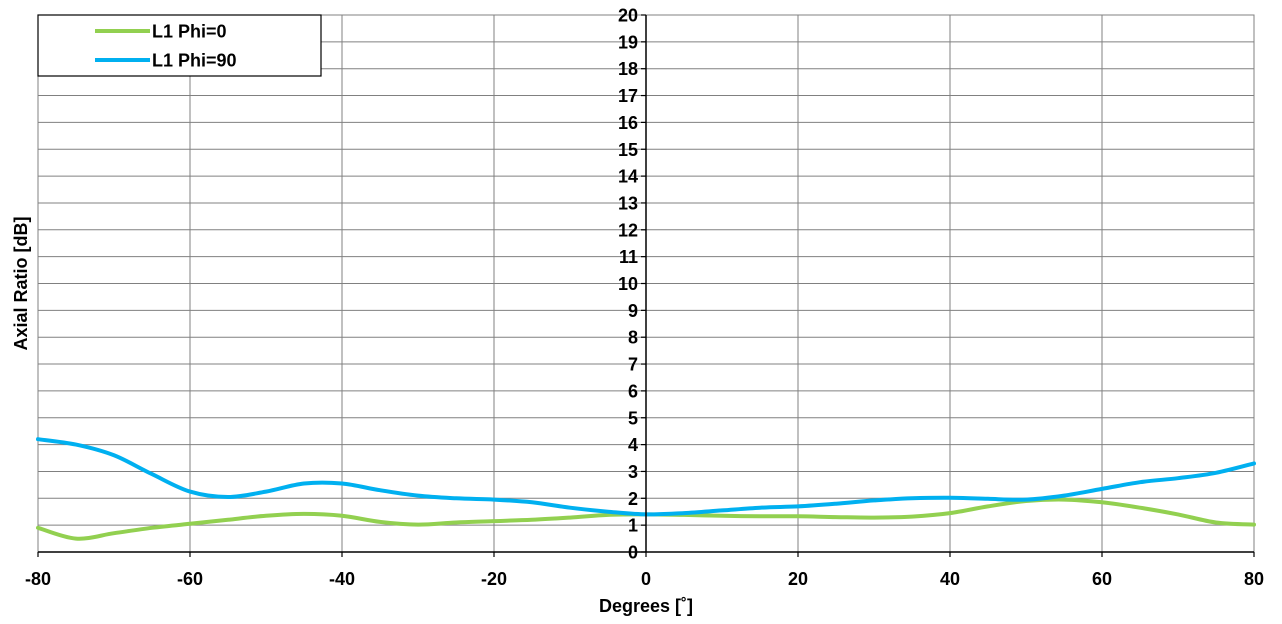 This screenshot has width=1282, height=624. I want to click on legend-label-phi0: L1 Phi=0, so click(189, 32).